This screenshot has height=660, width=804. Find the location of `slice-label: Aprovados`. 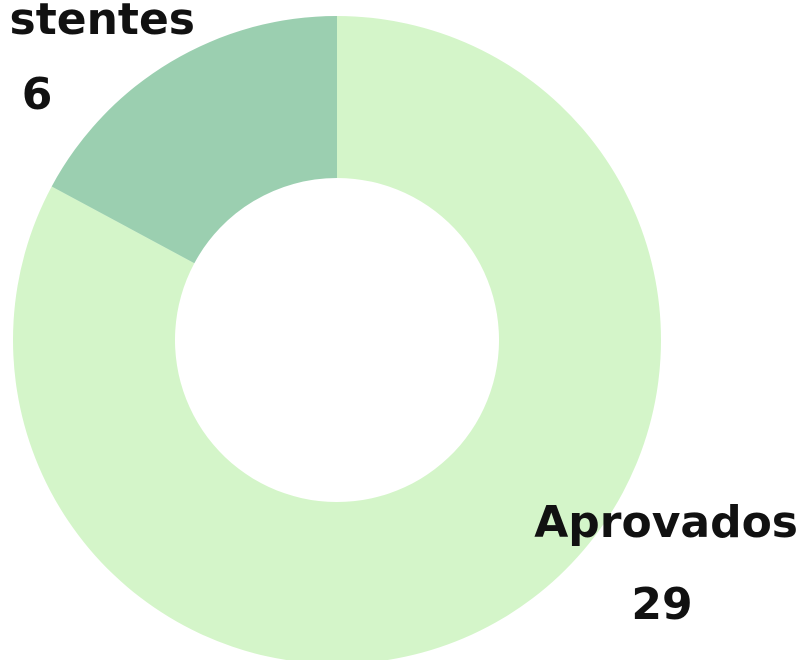

slice-label: Aprovados is located at coordinates (666, 522).